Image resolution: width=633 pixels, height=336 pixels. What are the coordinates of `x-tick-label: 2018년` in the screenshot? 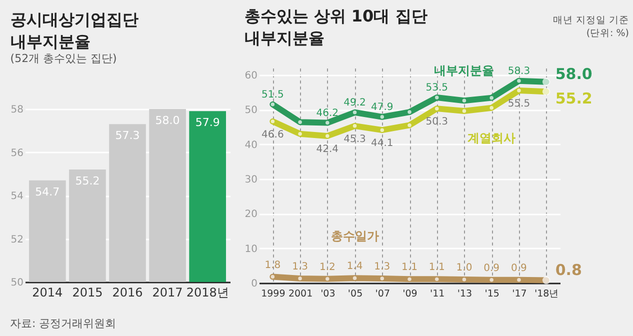 It's located at (207, 293).